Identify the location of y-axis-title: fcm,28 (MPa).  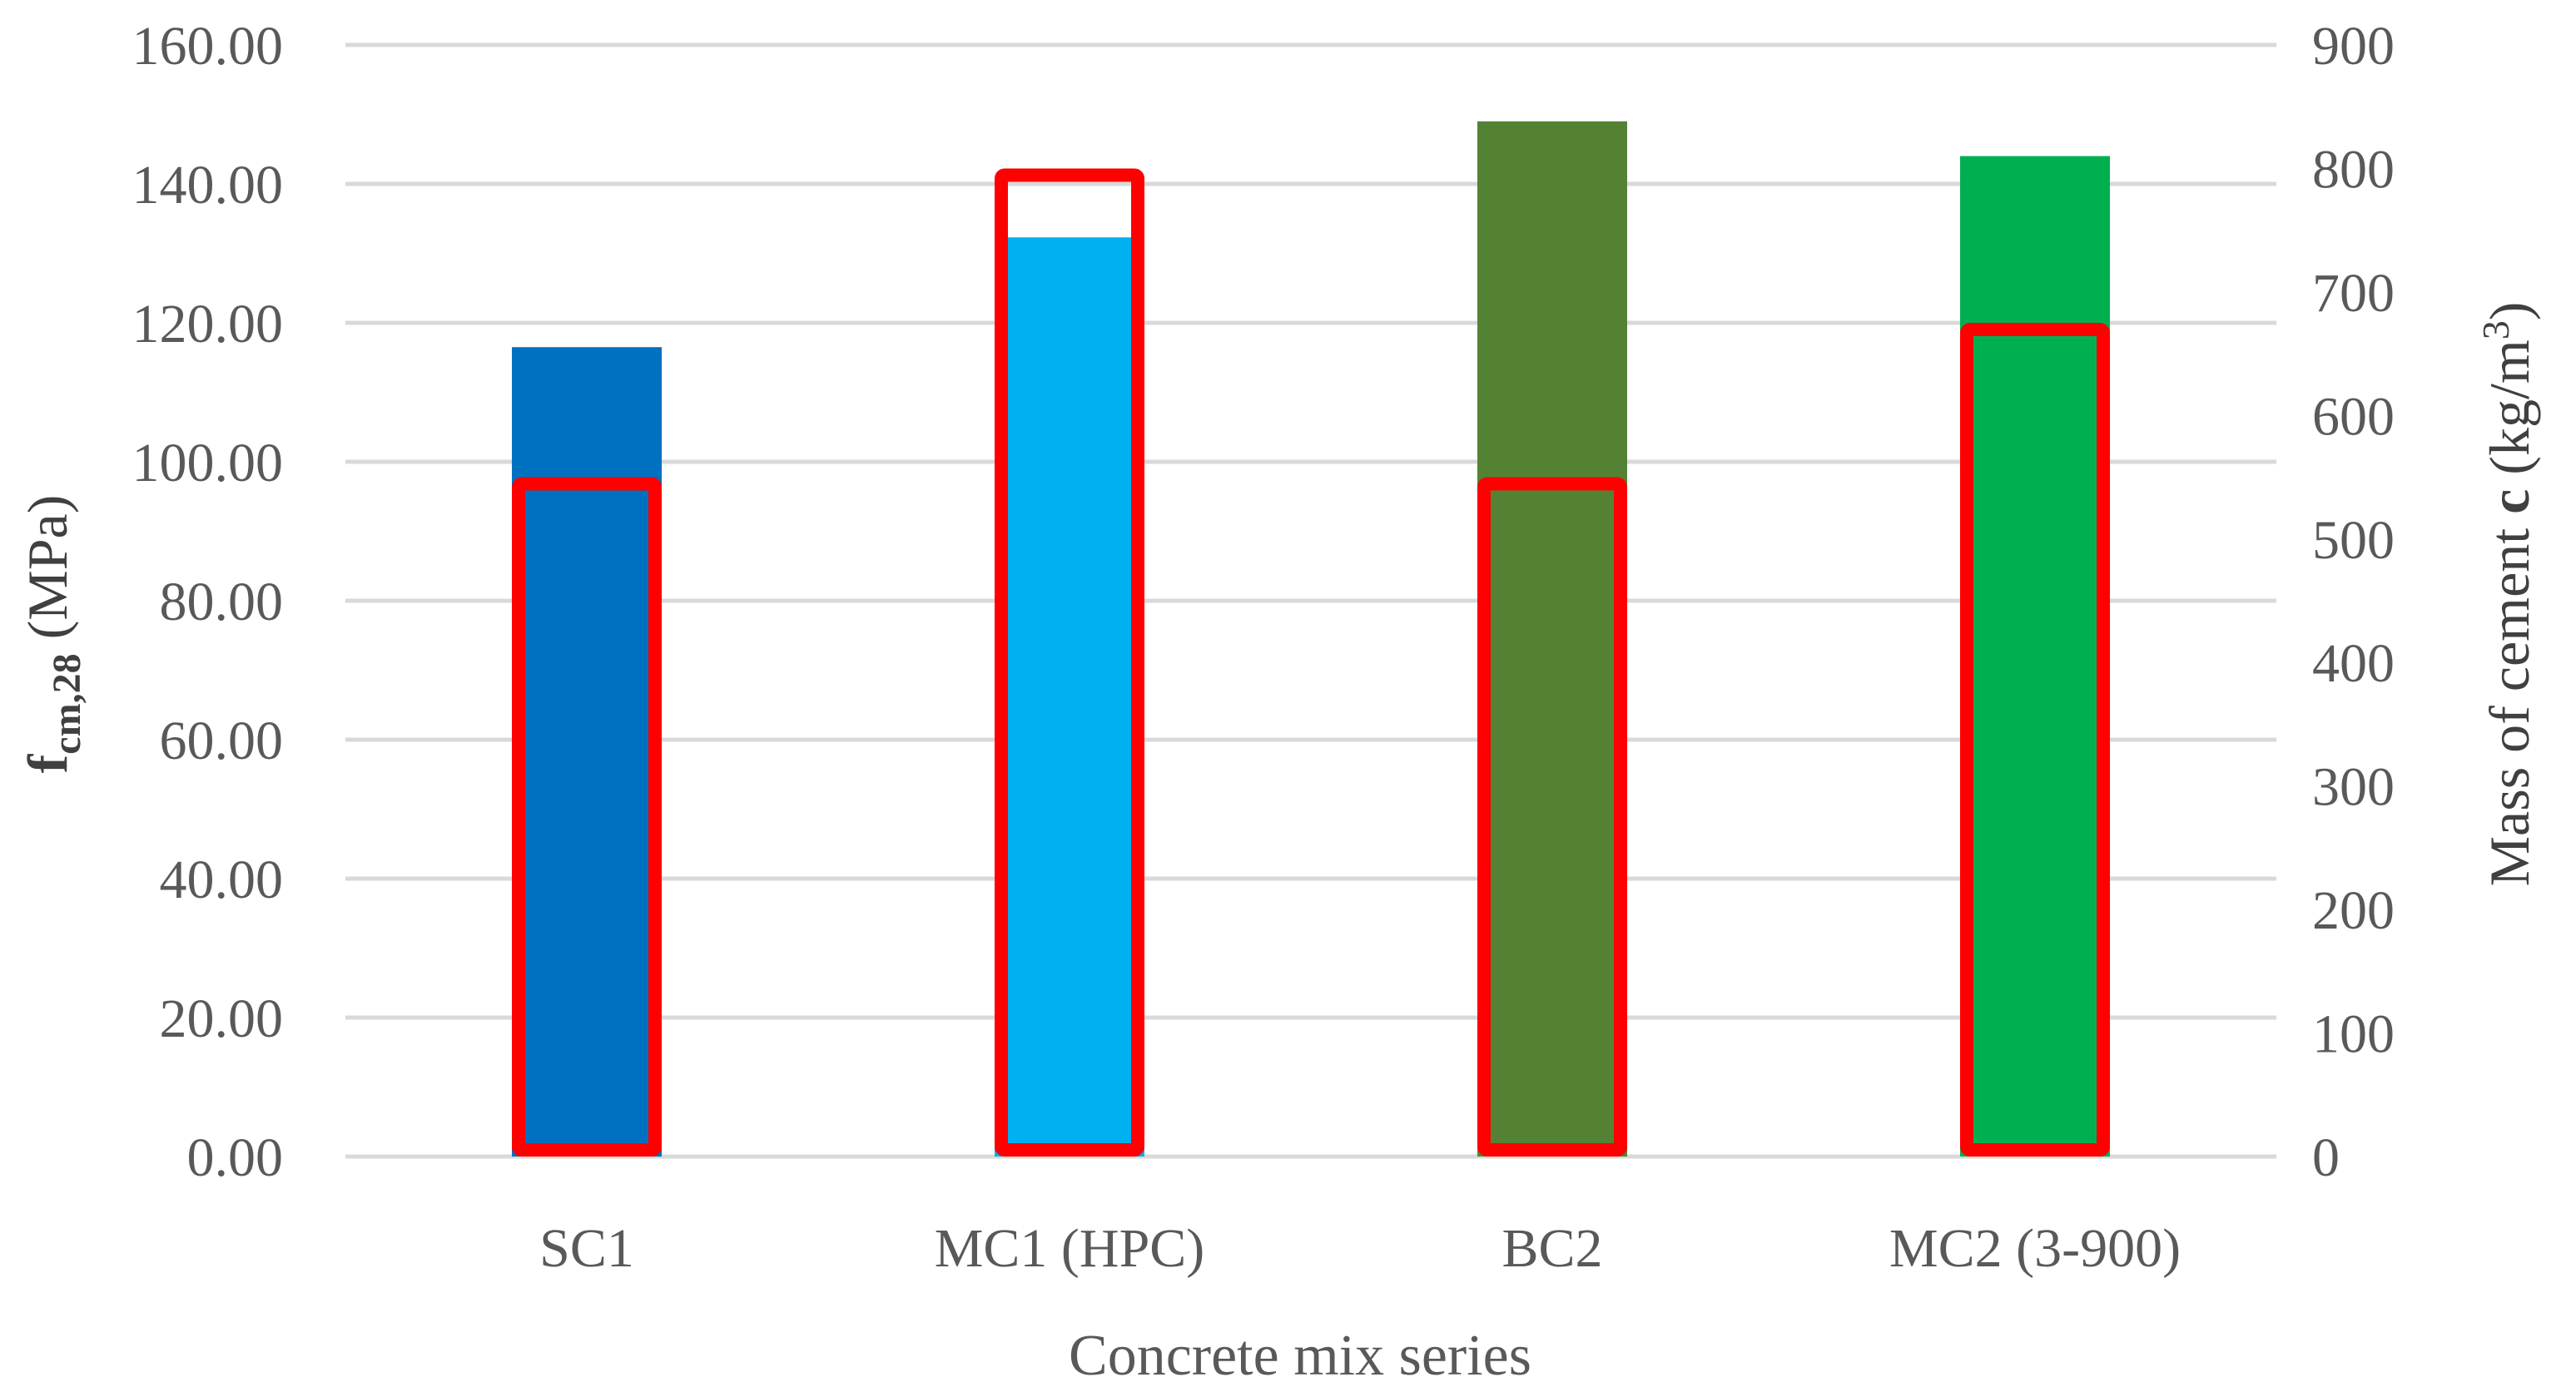
(52, 634).